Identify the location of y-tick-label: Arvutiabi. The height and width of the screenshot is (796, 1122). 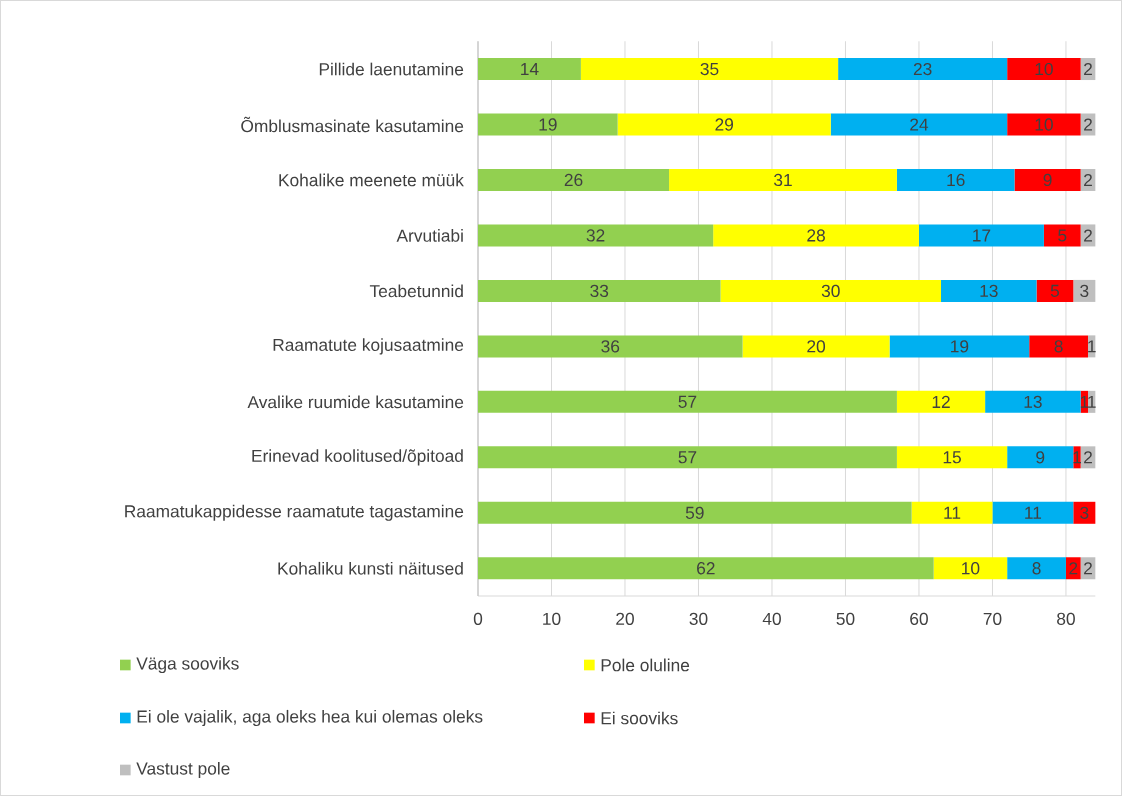
(429, 235).